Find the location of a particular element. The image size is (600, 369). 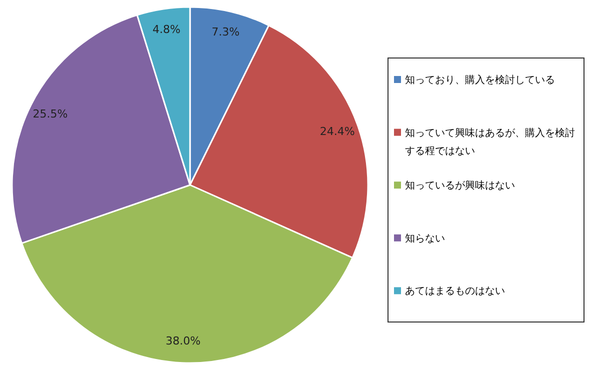

legend-label: 知っているが興味はない is located at coordinates (460, 185).